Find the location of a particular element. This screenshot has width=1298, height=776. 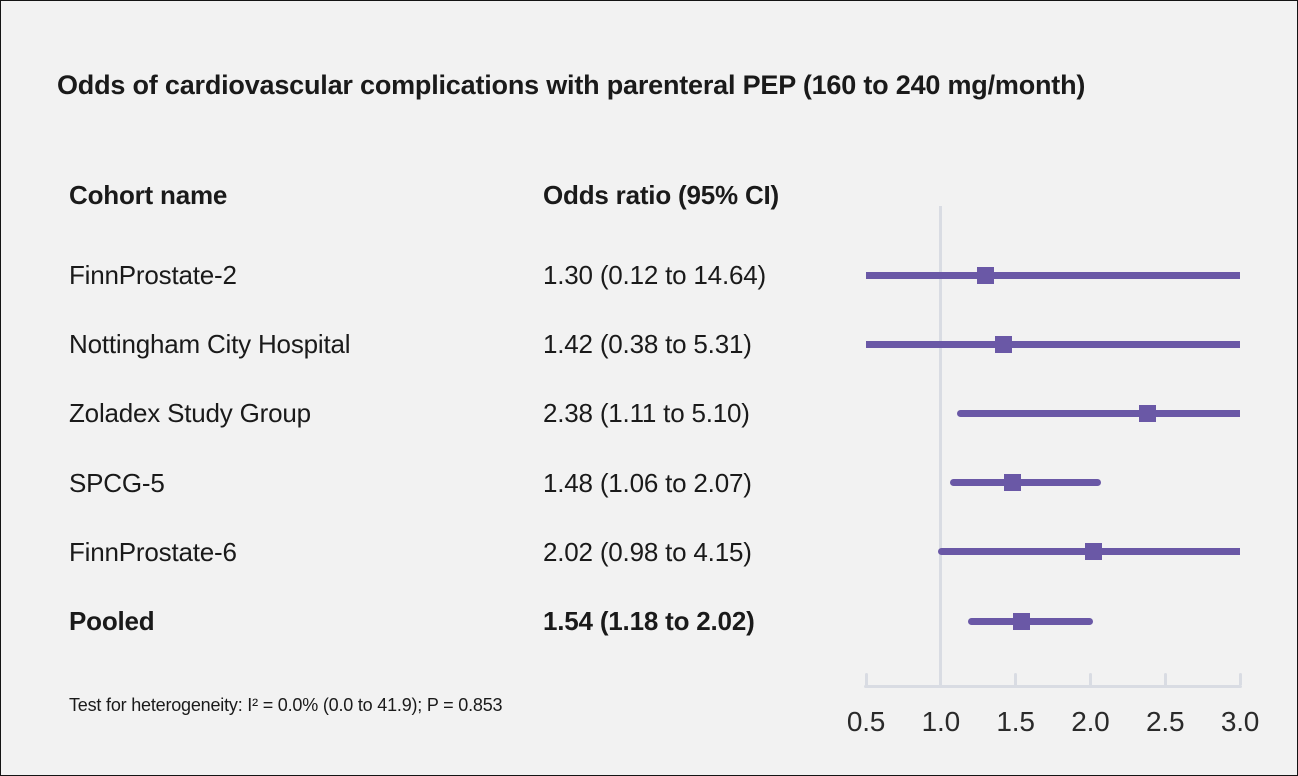

or-value: 1.48 (1.06 to 2.07) is located at coordinates (647, 482).